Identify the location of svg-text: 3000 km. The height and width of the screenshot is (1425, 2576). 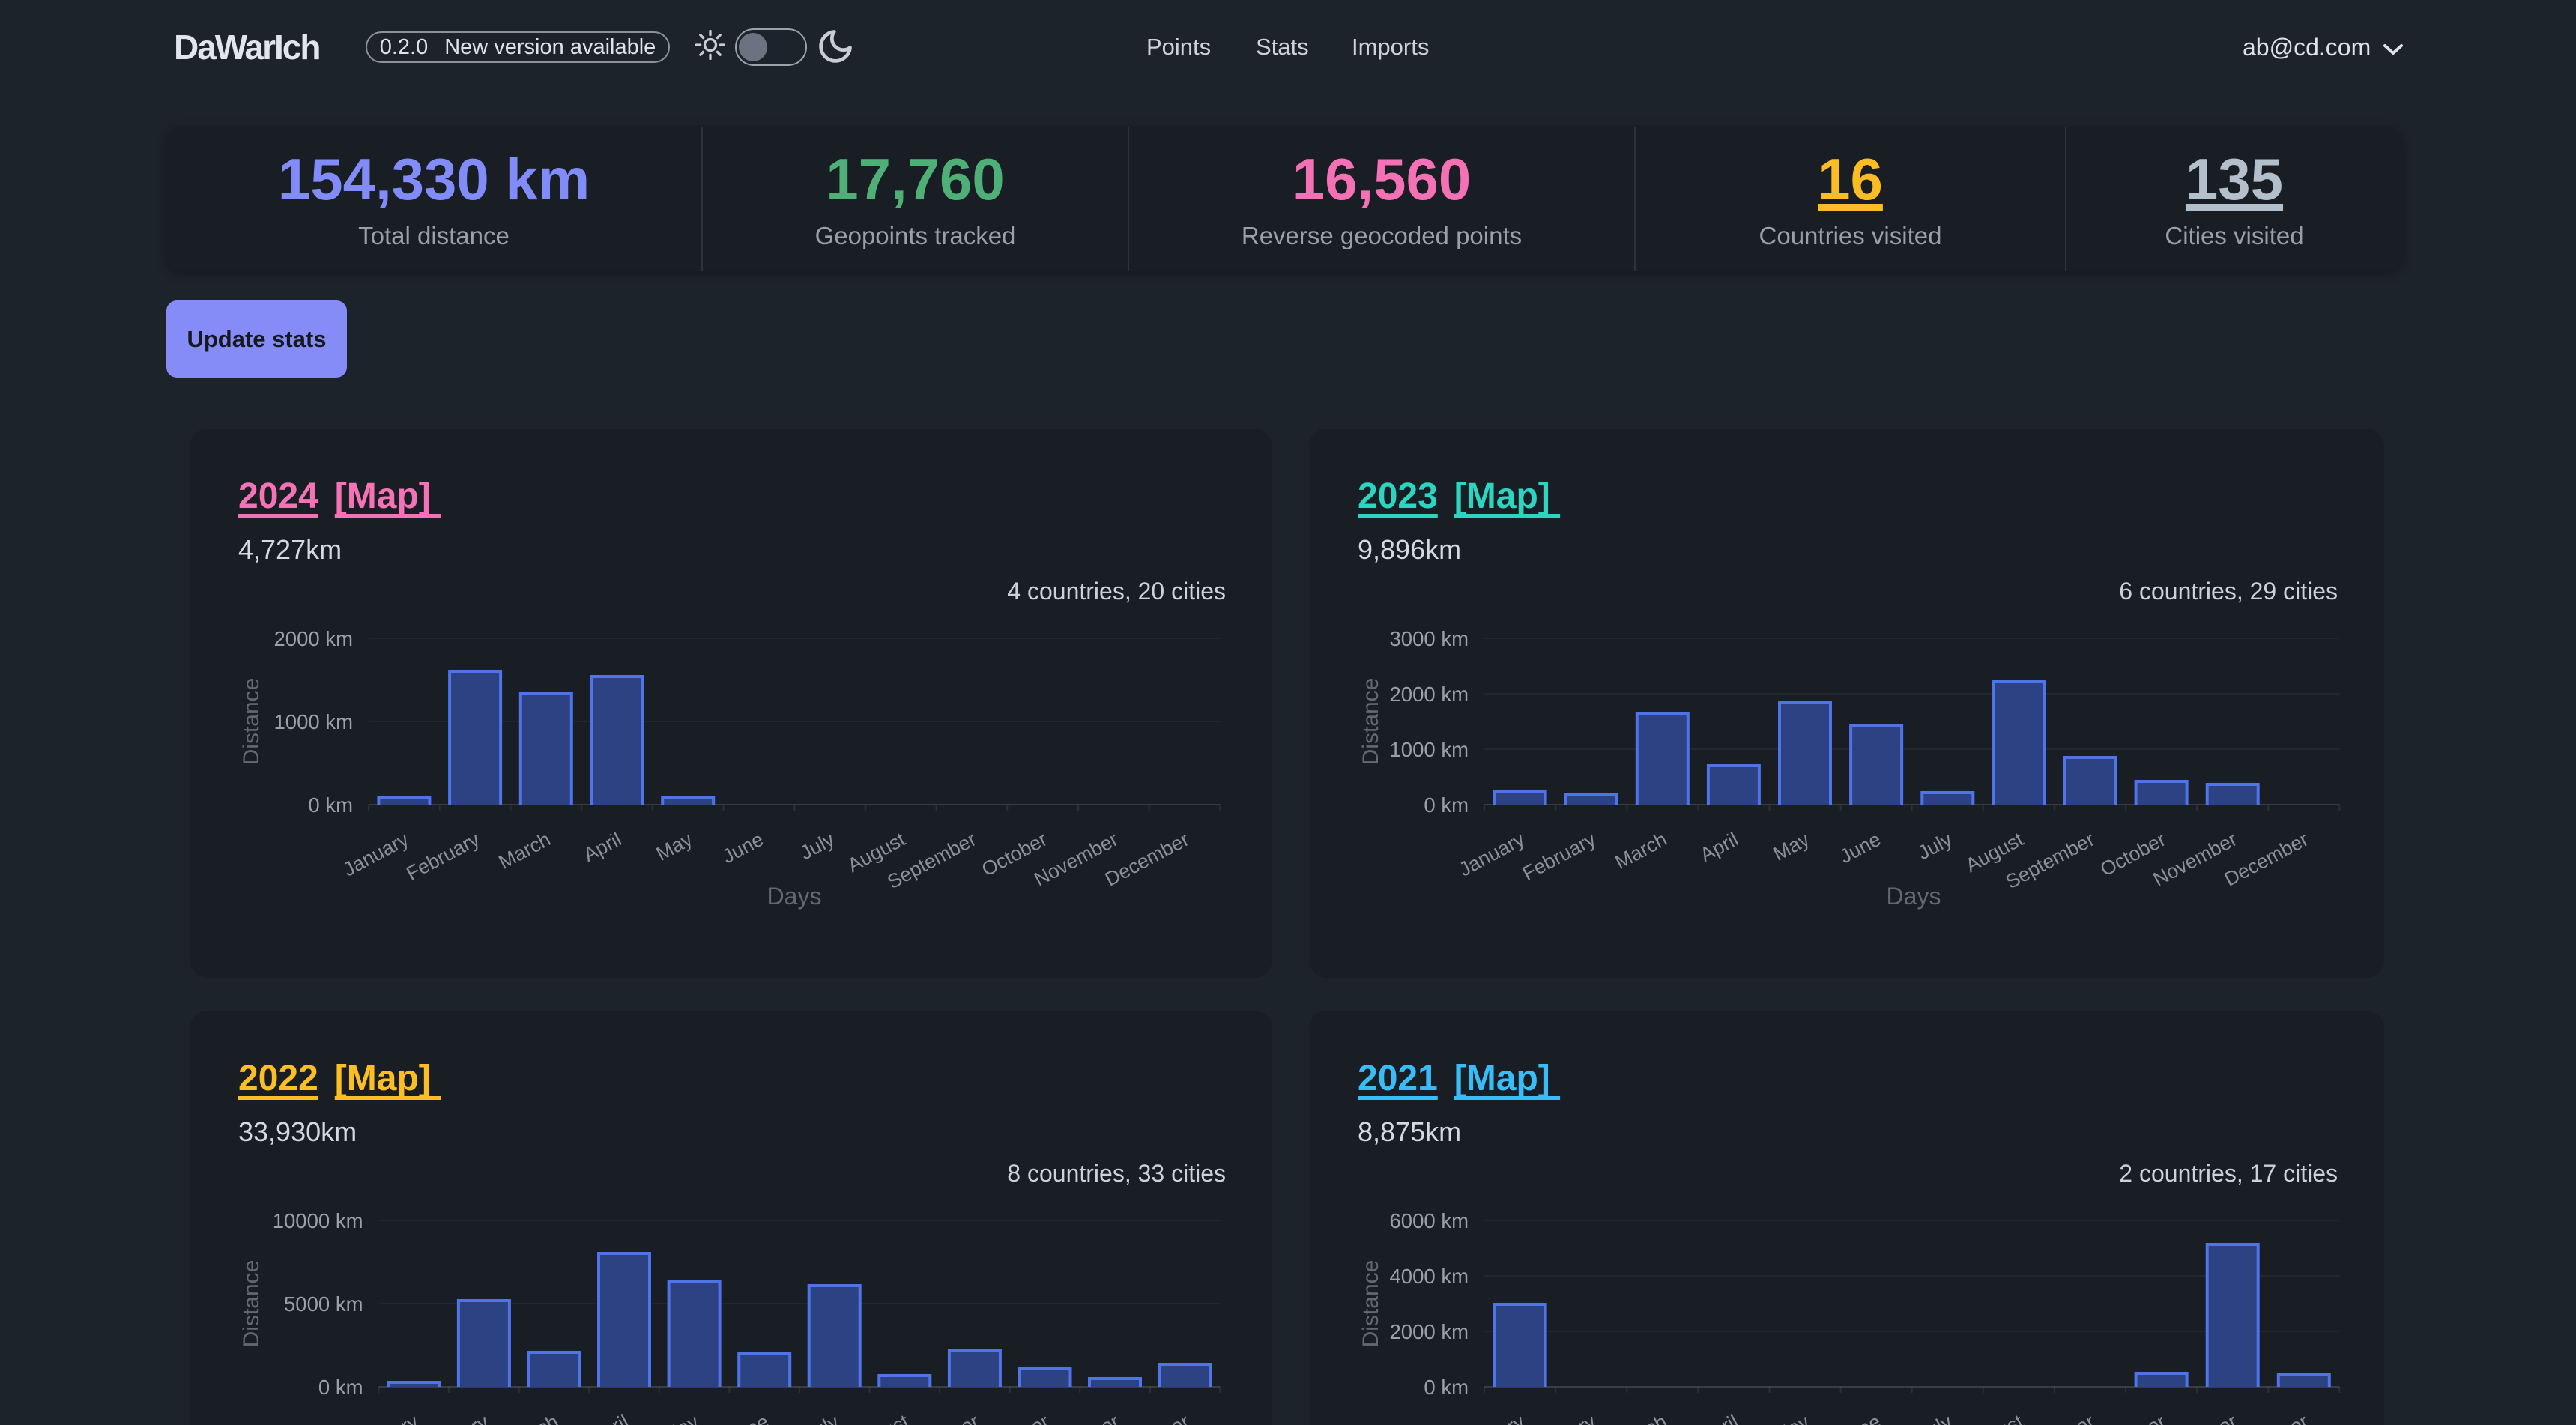
(1429, 638).